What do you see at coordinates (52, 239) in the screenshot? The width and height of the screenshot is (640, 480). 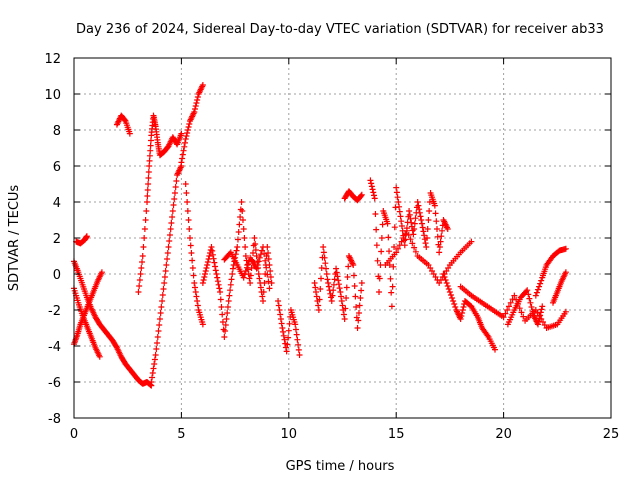 I see `y-tick-labels: -8 -6 -4 -2 0 2 4 6 8 10 12` at bounding box center [52, 239].